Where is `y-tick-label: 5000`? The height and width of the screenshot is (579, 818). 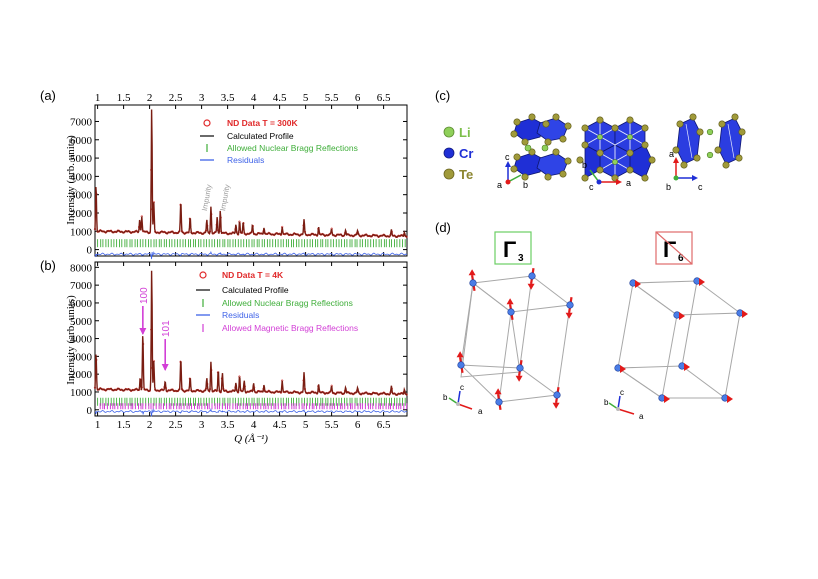 y-tick-label: 5000 is located at coordinates (81, 159).